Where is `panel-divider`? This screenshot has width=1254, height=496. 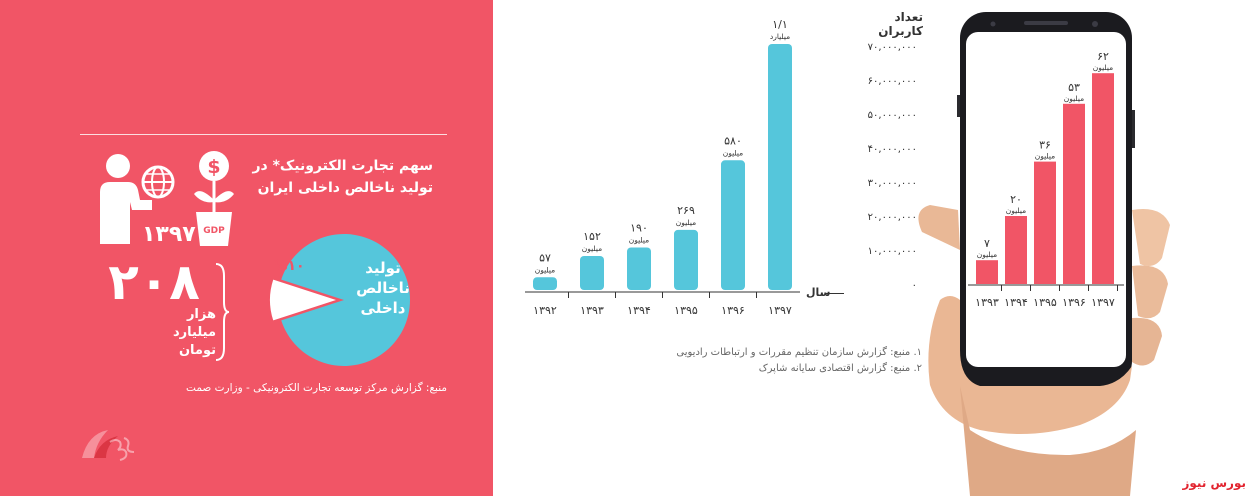
panel-divider is located at coordinates (263, 134).